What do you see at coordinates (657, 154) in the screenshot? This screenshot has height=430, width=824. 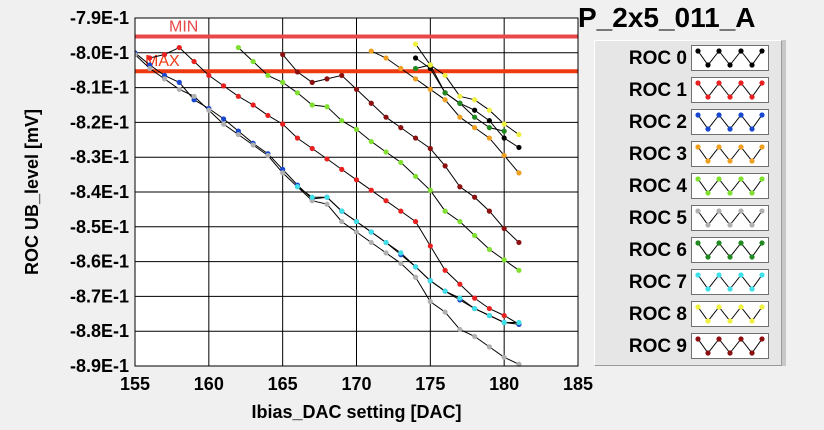 I see `legend-label: ROC 3` at bounding box center [657, 154].